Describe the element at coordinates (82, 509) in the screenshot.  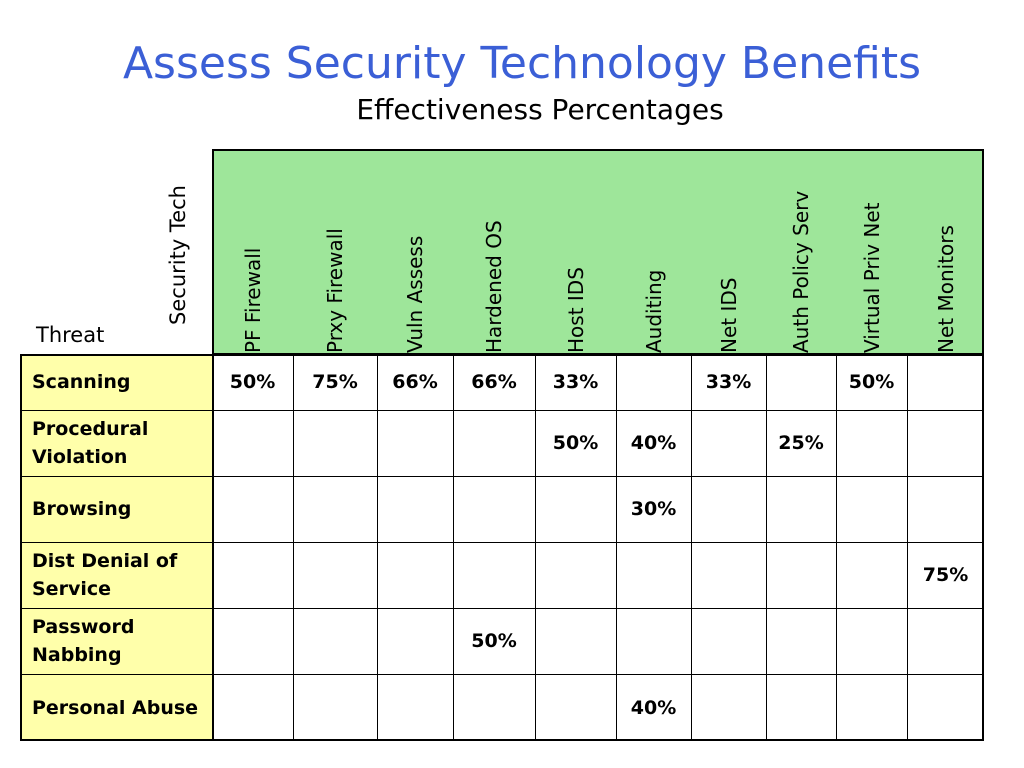
I see `row-label: Browsing` at that location.